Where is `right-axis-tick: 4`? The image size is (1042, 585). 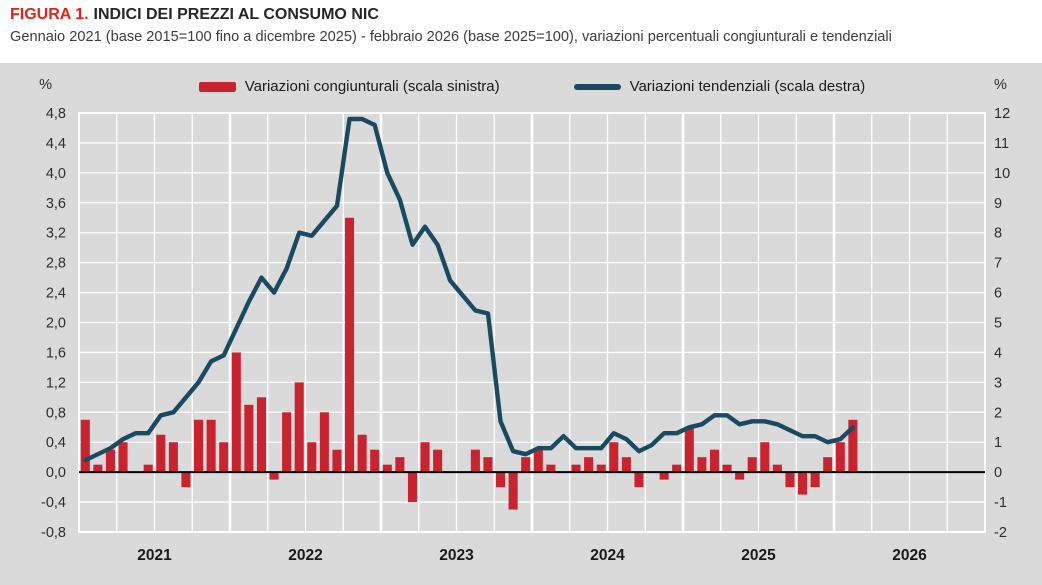
right-axis-tick: 4 is located at coordinates (998, 353).